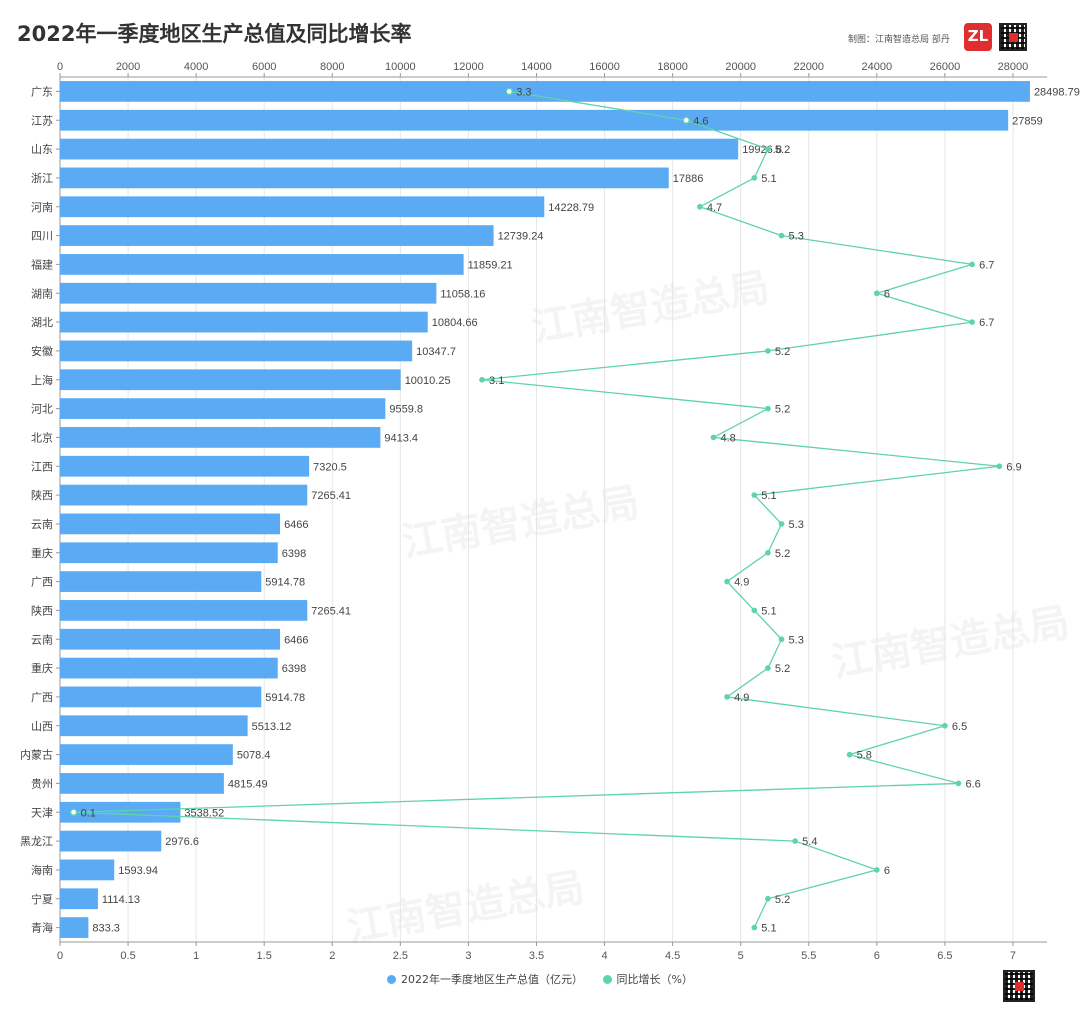 The height and width of the screenshot is (1015, 1080). Describe the element at coordinates (42, 351) in the screenshot. I see `category-label: 安徽` at that location.